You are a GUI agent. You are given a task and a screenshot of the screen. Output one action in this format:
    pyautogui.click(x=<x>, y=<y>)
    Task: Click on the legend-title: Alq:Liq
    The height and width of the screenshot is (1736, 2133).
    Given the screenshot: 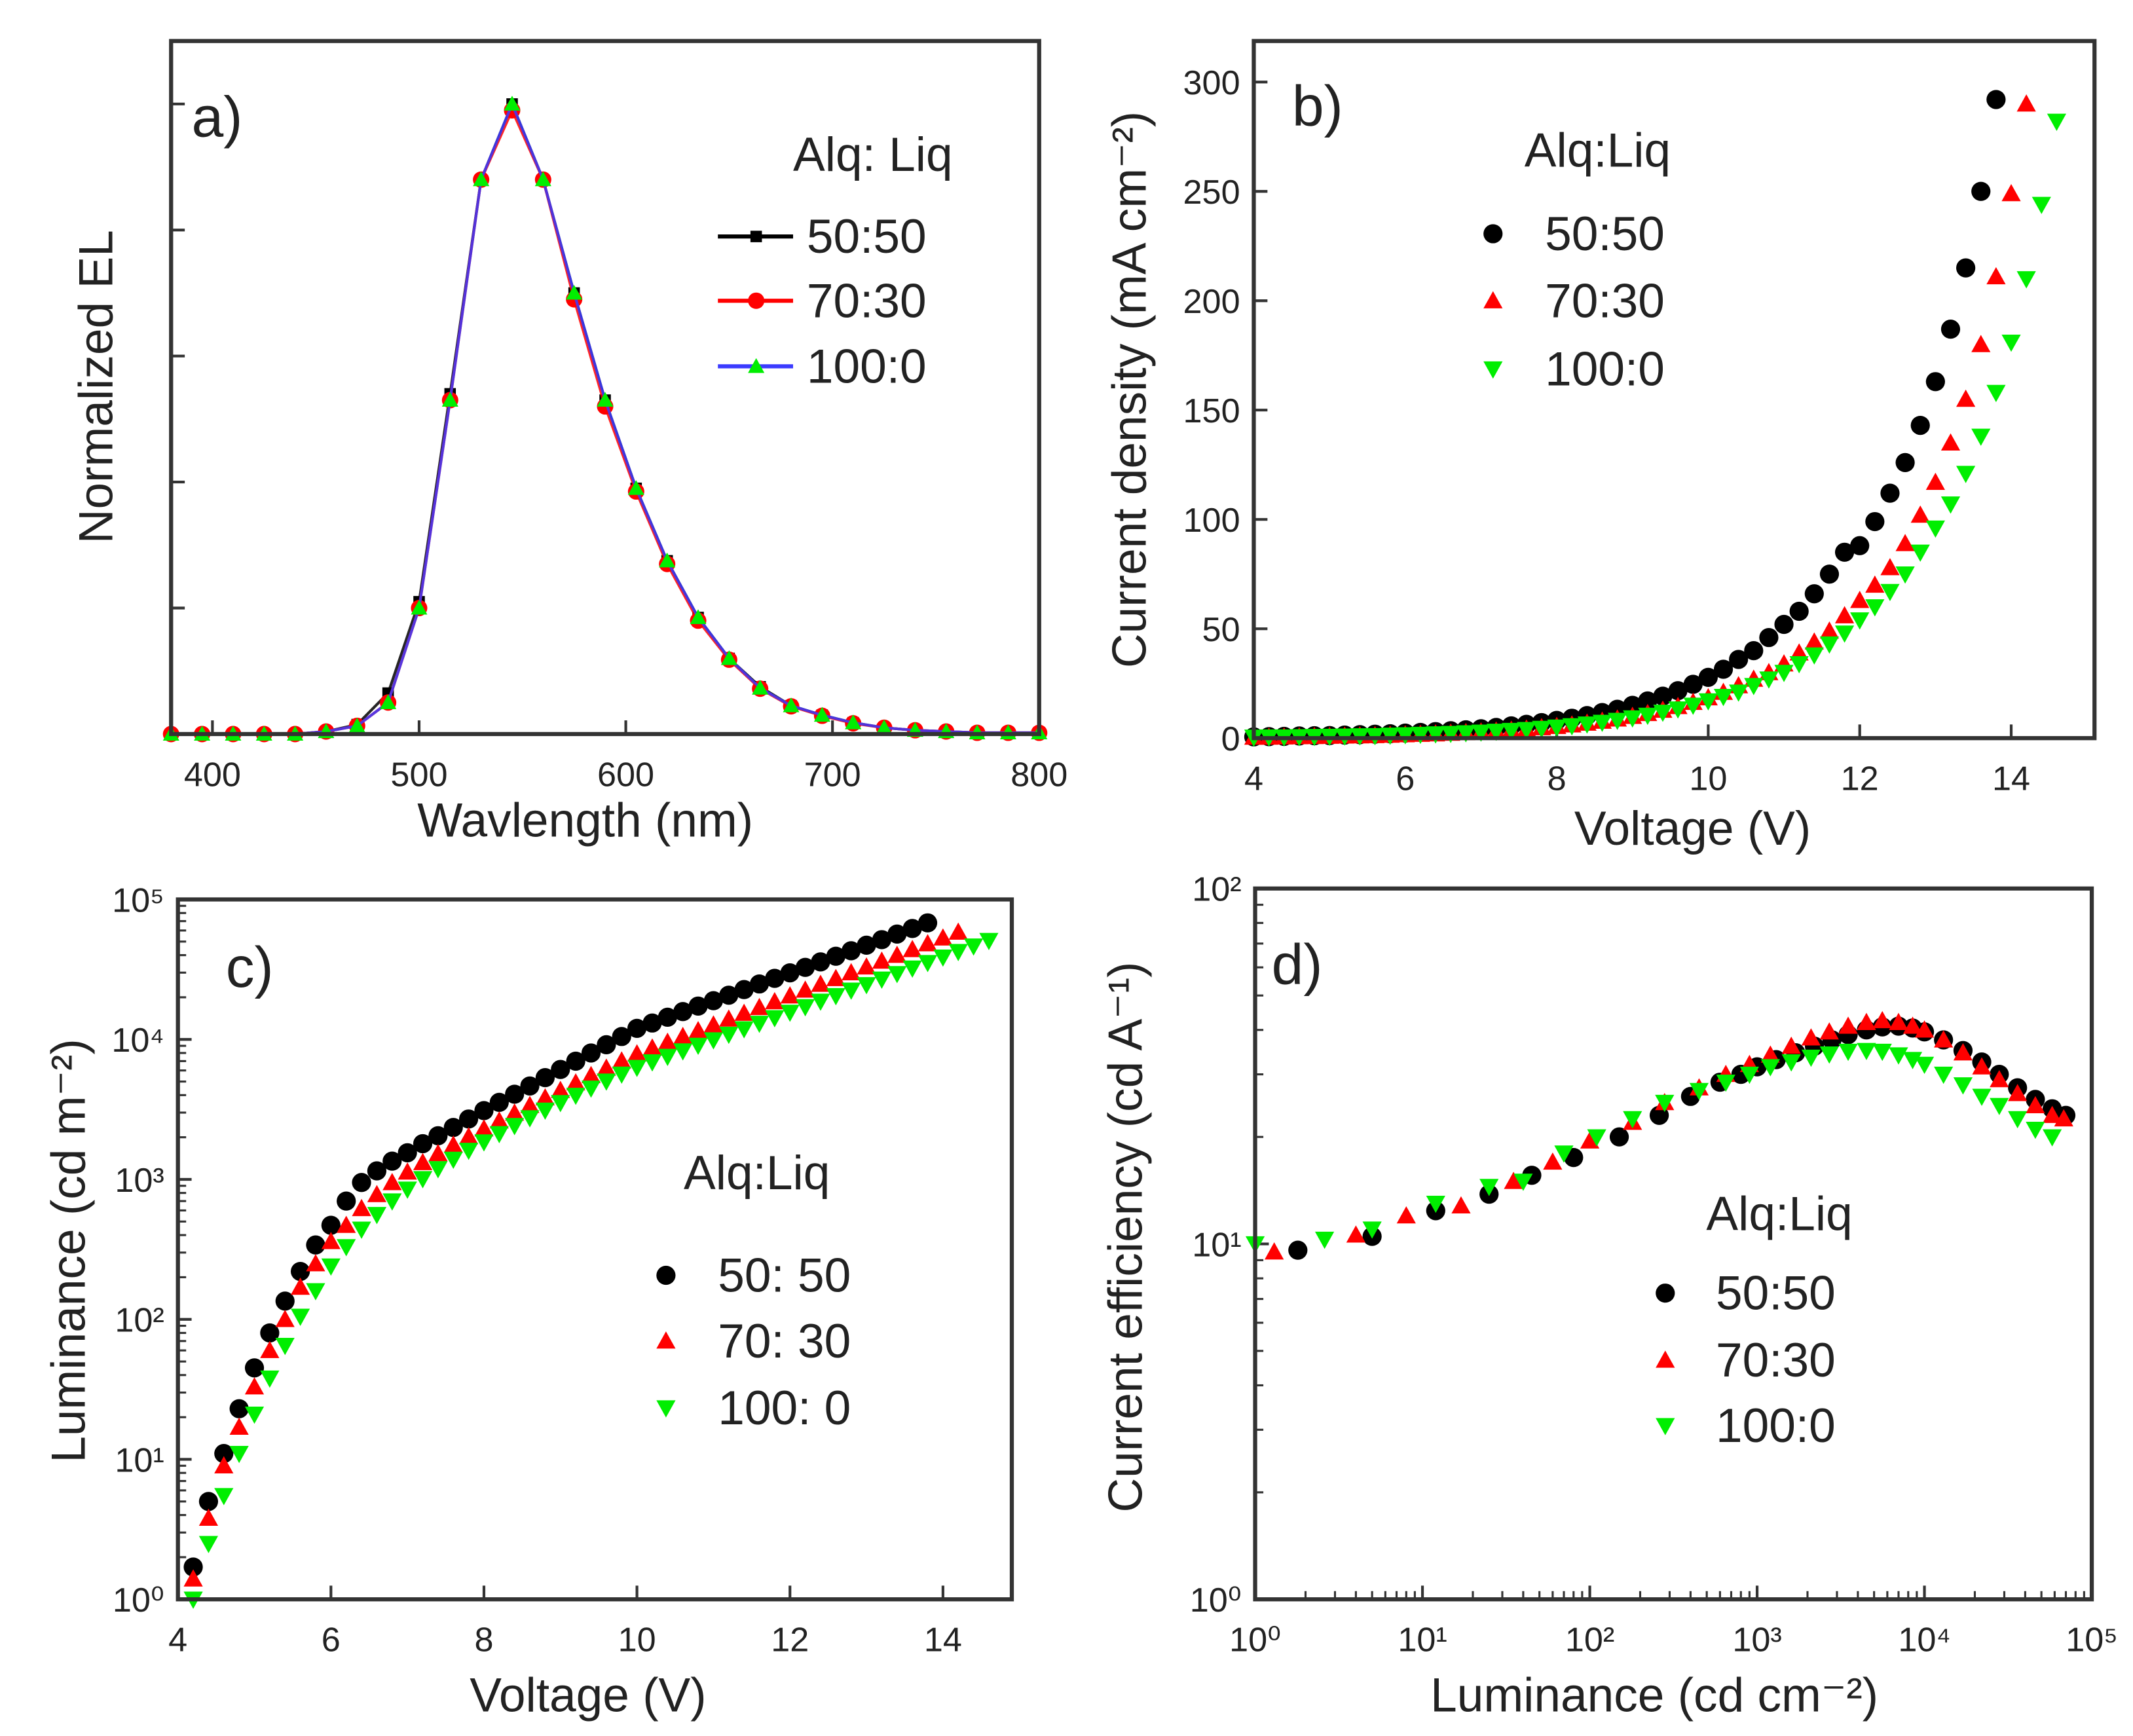 What is the action you would take?
    pyautogui.click(x=757, y=1173)
    